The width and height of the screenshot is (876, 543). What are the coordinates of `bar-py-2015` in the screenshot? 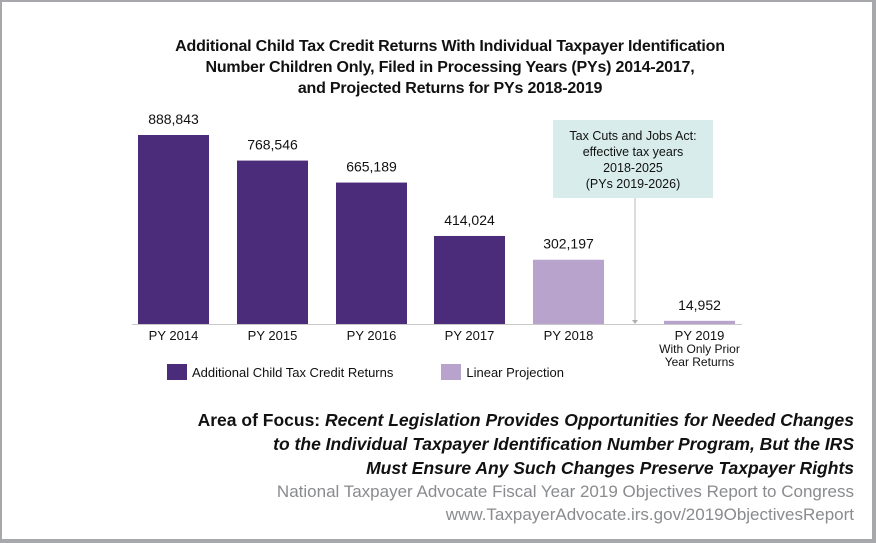 It's located at (272, 242).